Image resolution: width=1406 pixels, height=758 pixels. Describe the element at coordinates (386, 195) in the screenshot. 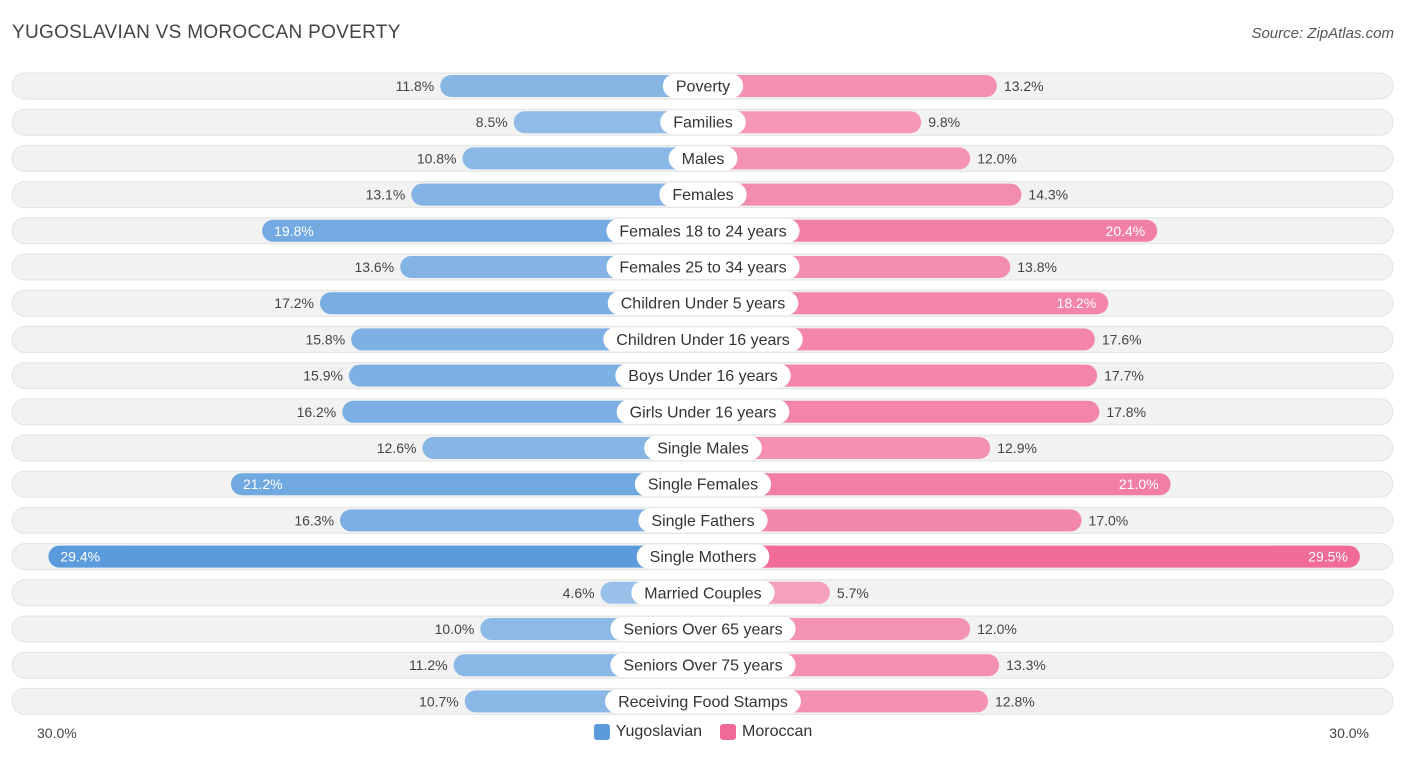

I see `value-label-yugoslavian: 13.1%` at that location.